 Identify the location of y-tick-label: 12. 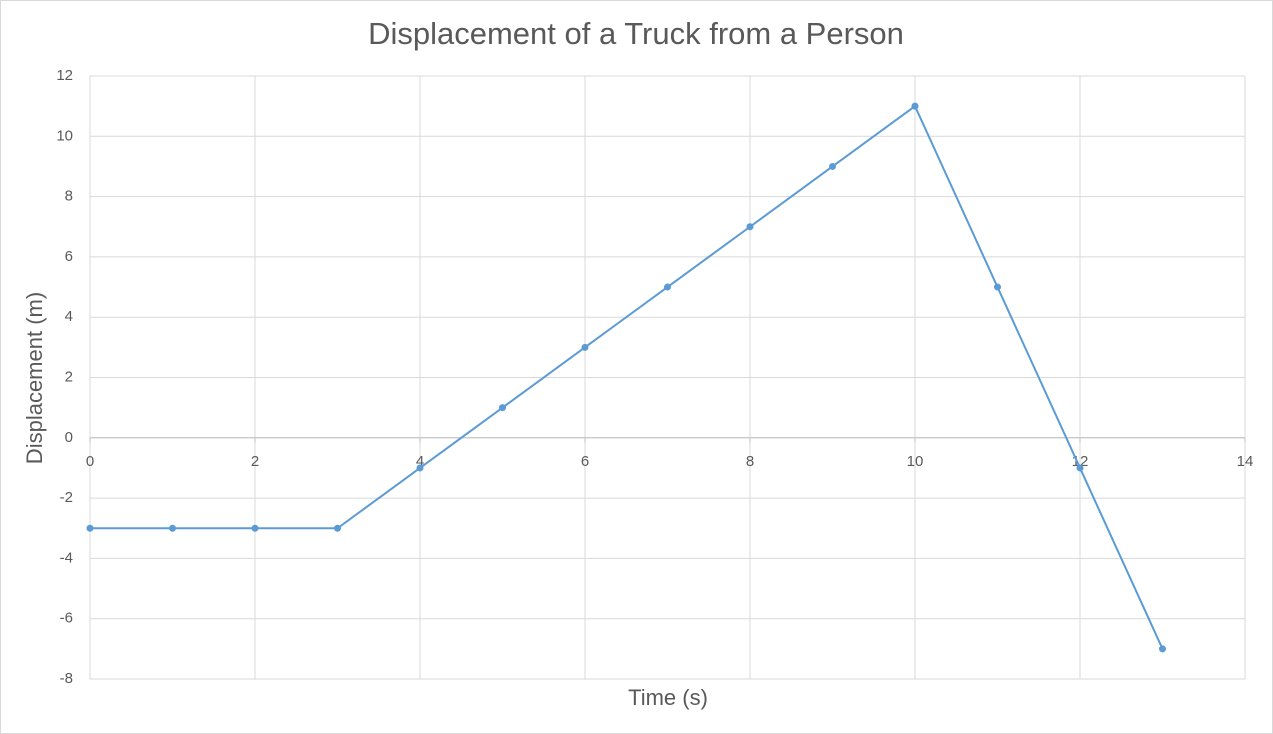
(64, 75).